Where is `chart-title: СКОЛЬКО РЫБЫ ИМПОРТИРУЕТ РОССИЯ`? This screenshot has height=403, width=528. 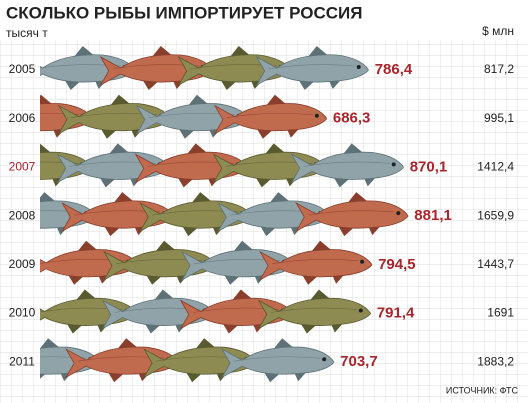 chart-title: СКОЛЬКО РЫБЫ ИМПОРТИРУЕТ РОССИЯ is located at coordinates (184, 12).